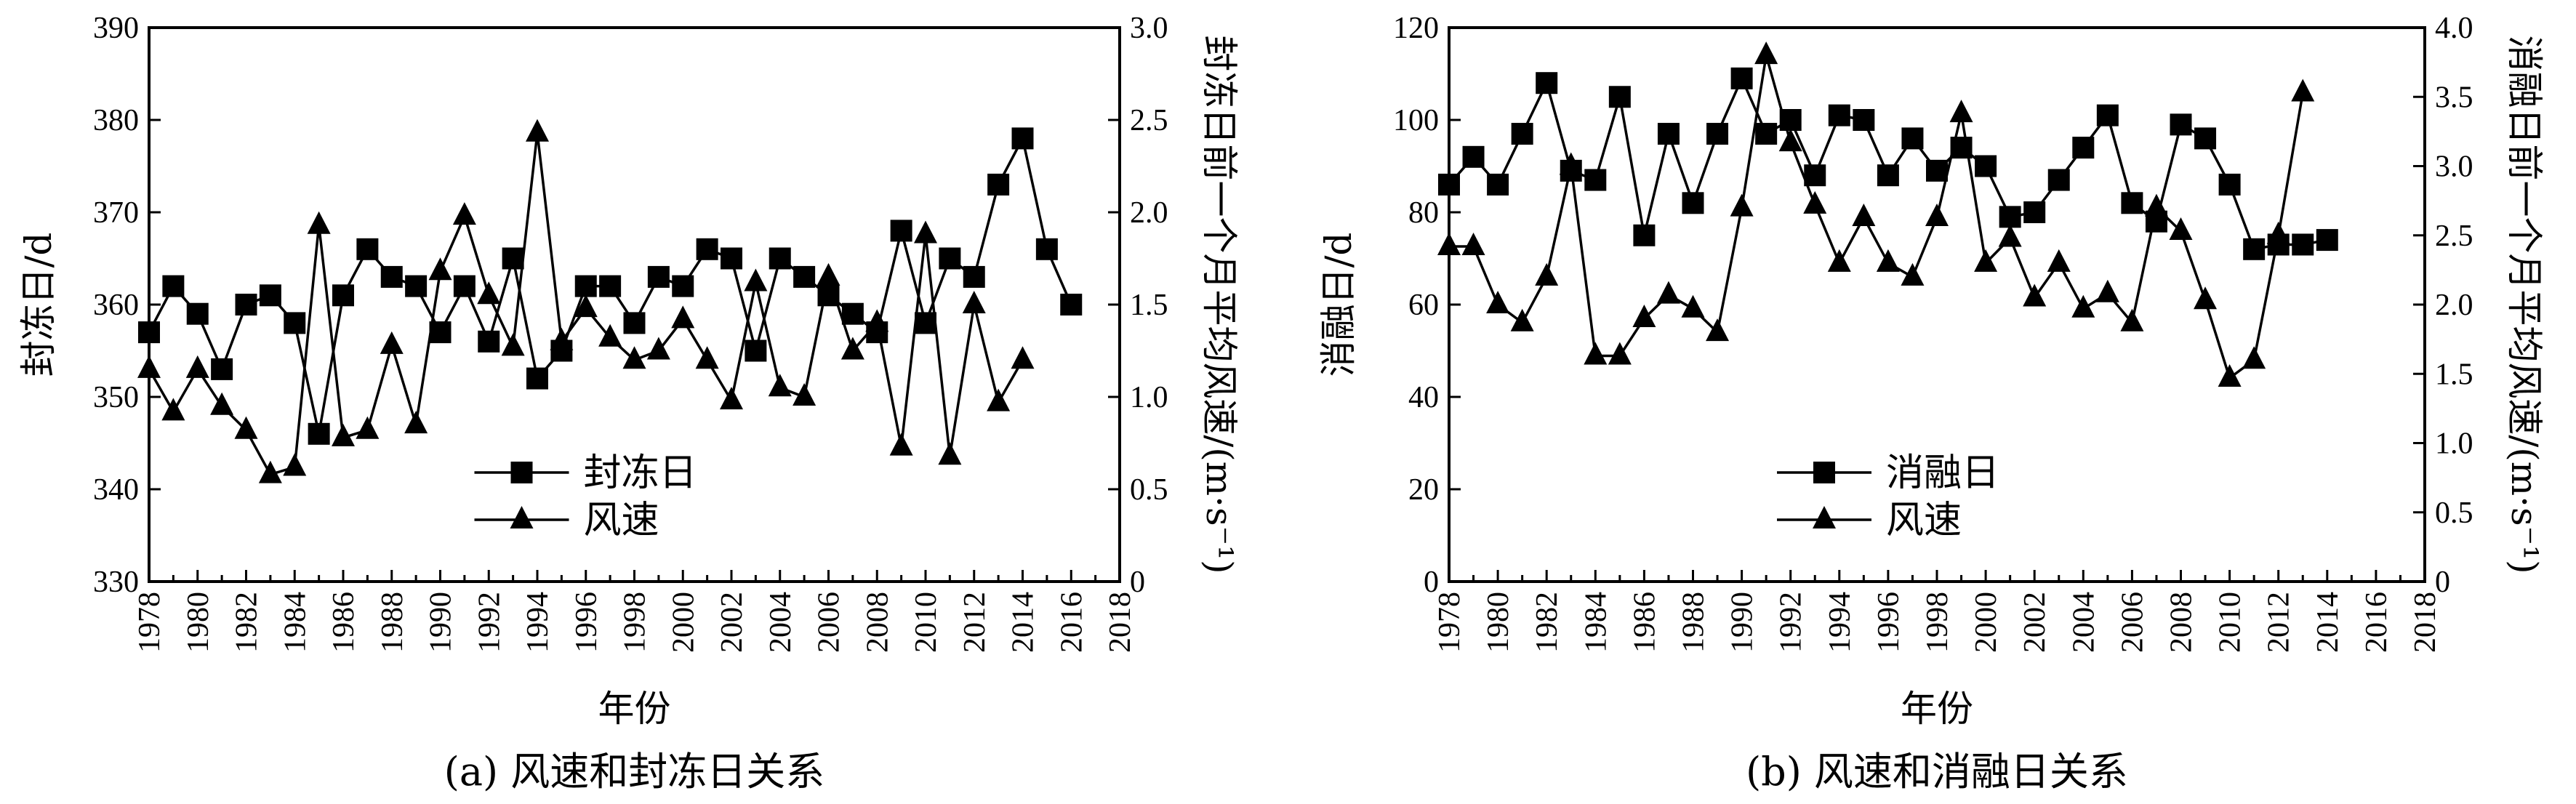 This screenshot has height=804, width=2576. What do you see at coordinates (1149, 305) in the screenshot?
I see `y2-tick-label: 1.5` at bounding box center [1149, 305].